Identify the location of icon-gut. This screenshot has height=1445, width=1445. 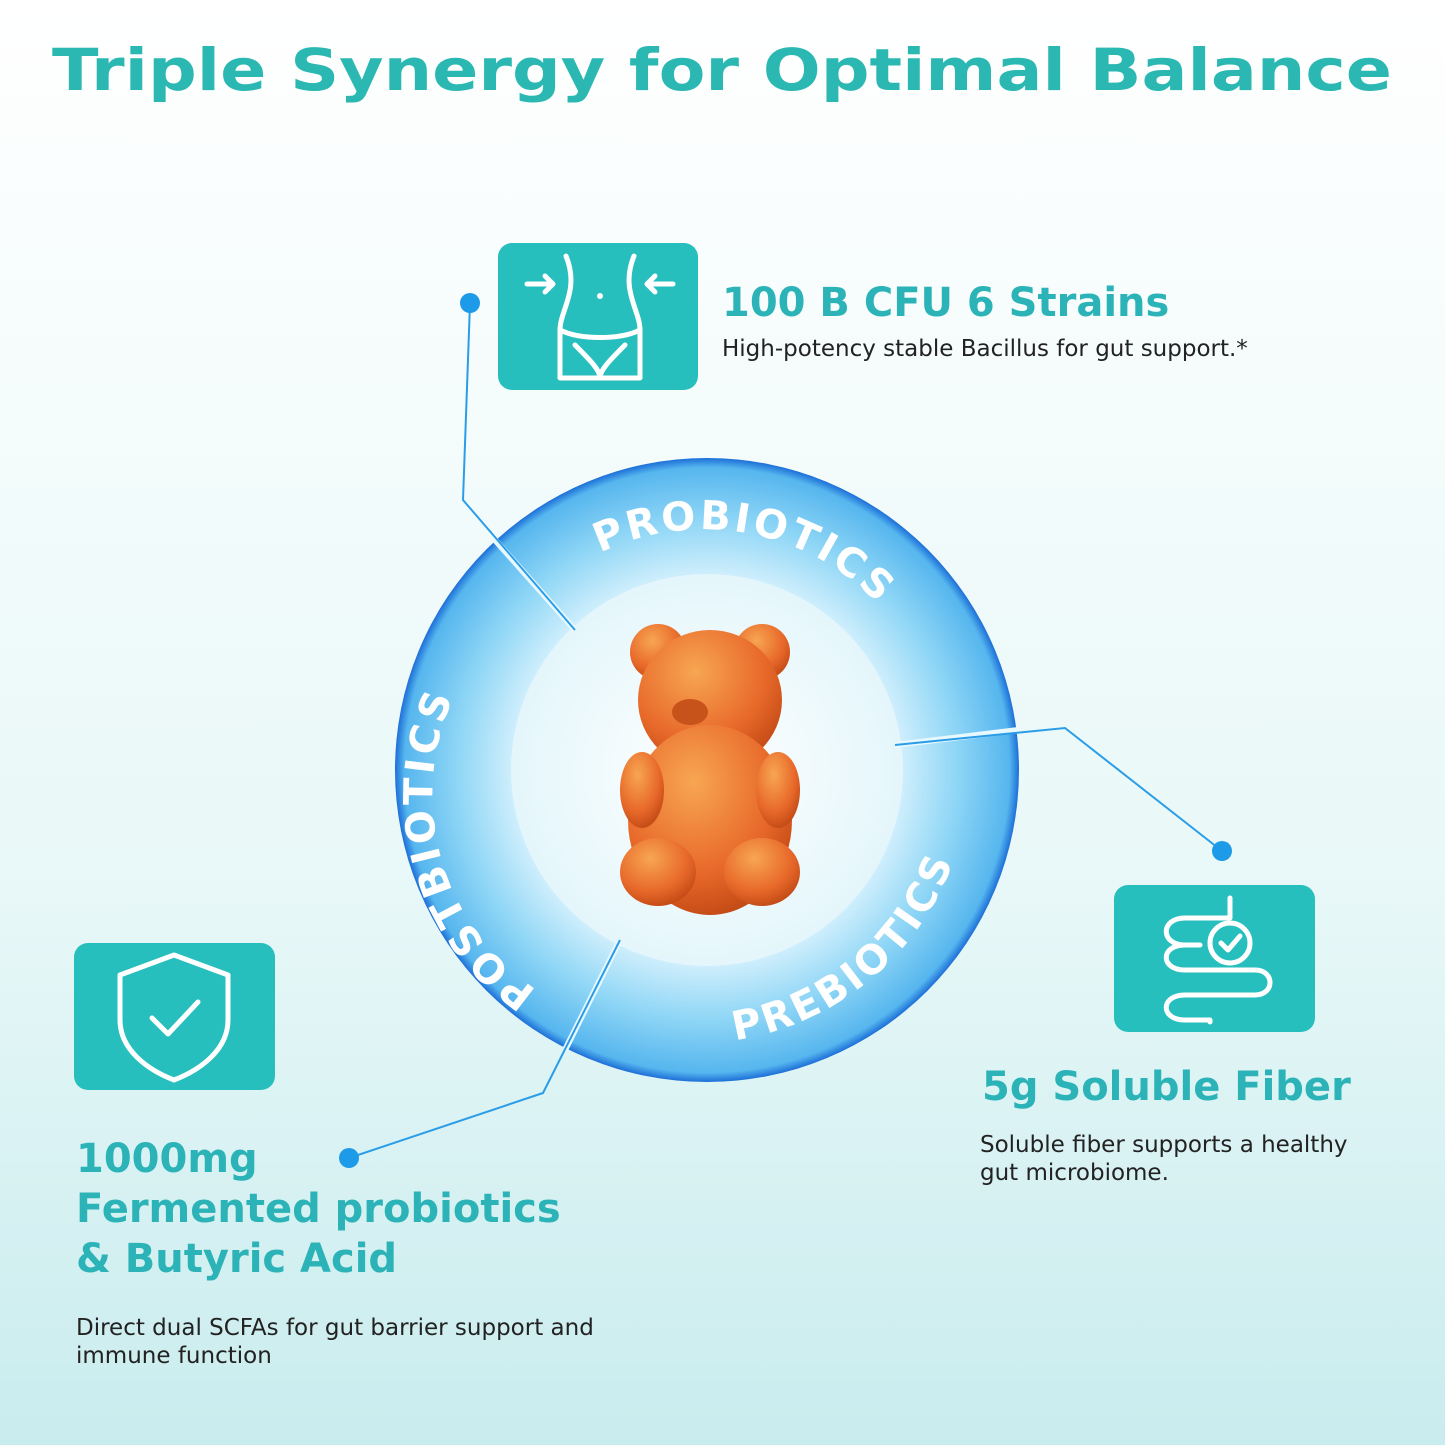
(1214, 958).